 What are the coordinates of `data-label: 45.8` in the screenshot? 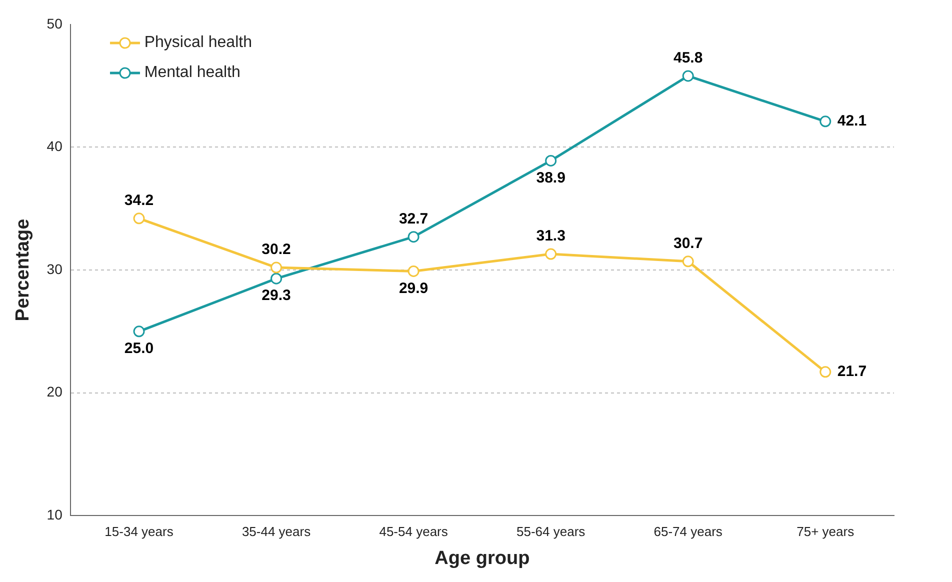 It's located at (688, 58).